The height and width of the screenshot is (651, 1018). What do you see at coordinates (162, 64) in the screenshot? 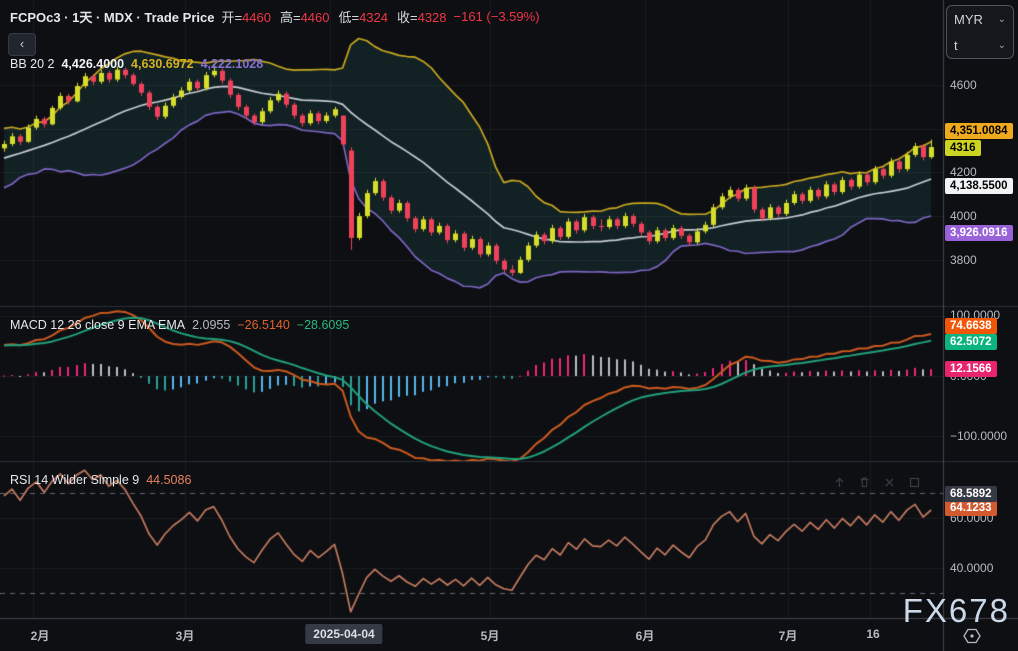
I see `bb-upper-value: 4,630.6972` at bounding box center [162, 64].